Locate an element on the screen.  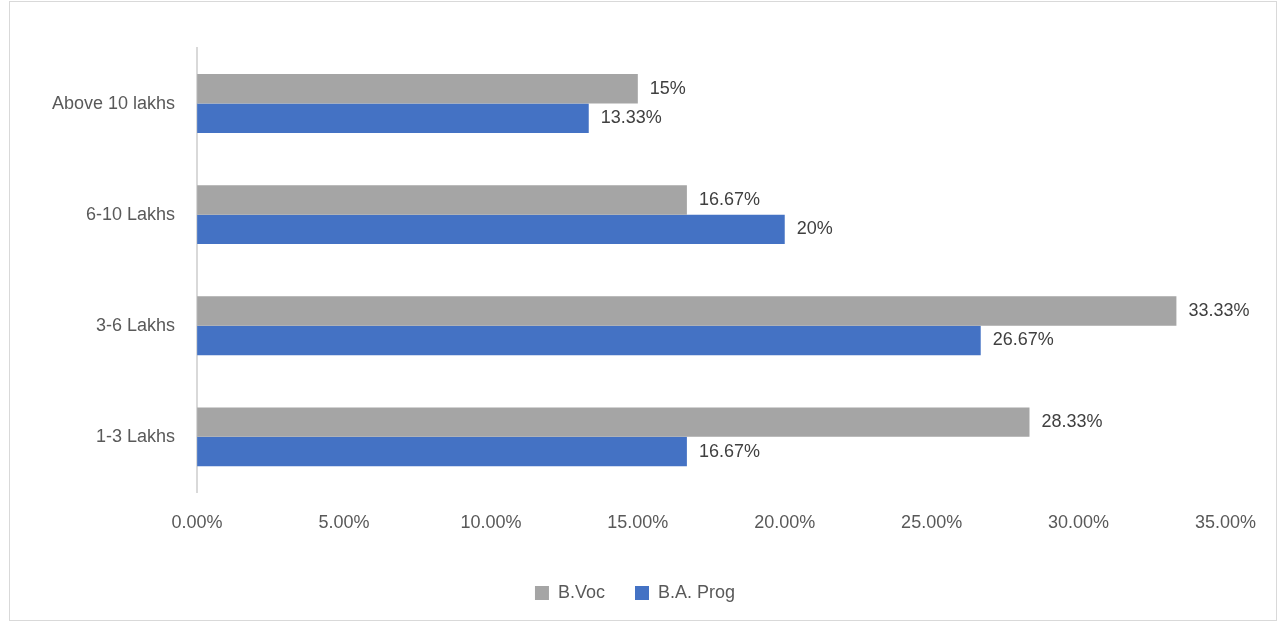
y-tick-label: 3-6 Lakhs is located at coordinates (136, 324).